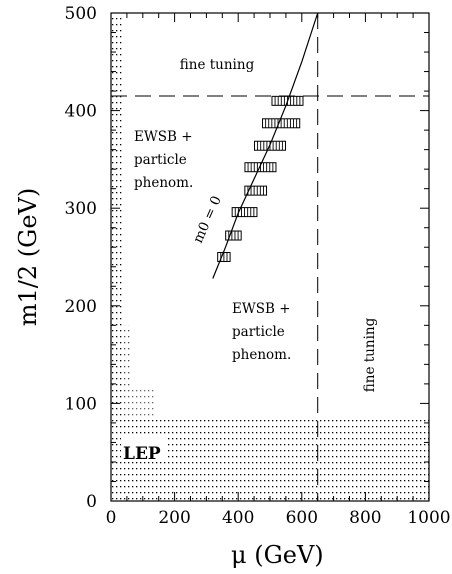 Image resolution: width=452 pixels, height=574 pixels. Describe the element at coordinates (365, 518) in the screenshot. I see `x-tick-label: 800` at that location.